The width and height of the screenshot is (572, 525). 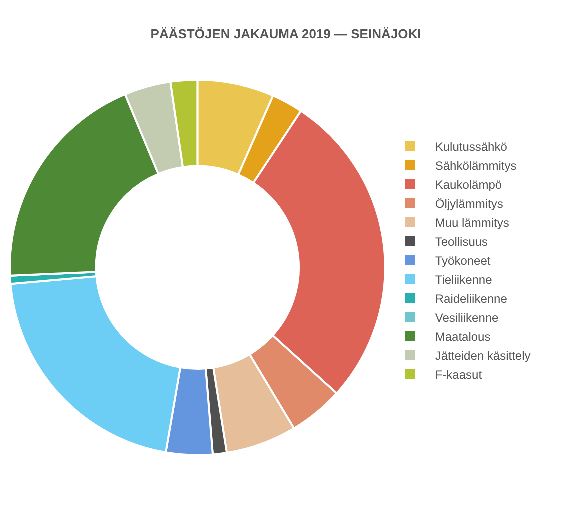 What do you see at coordinates (463, 337) in the screenshot?
I see `legend-label: Maatalous` at bounding box center [463, 337].